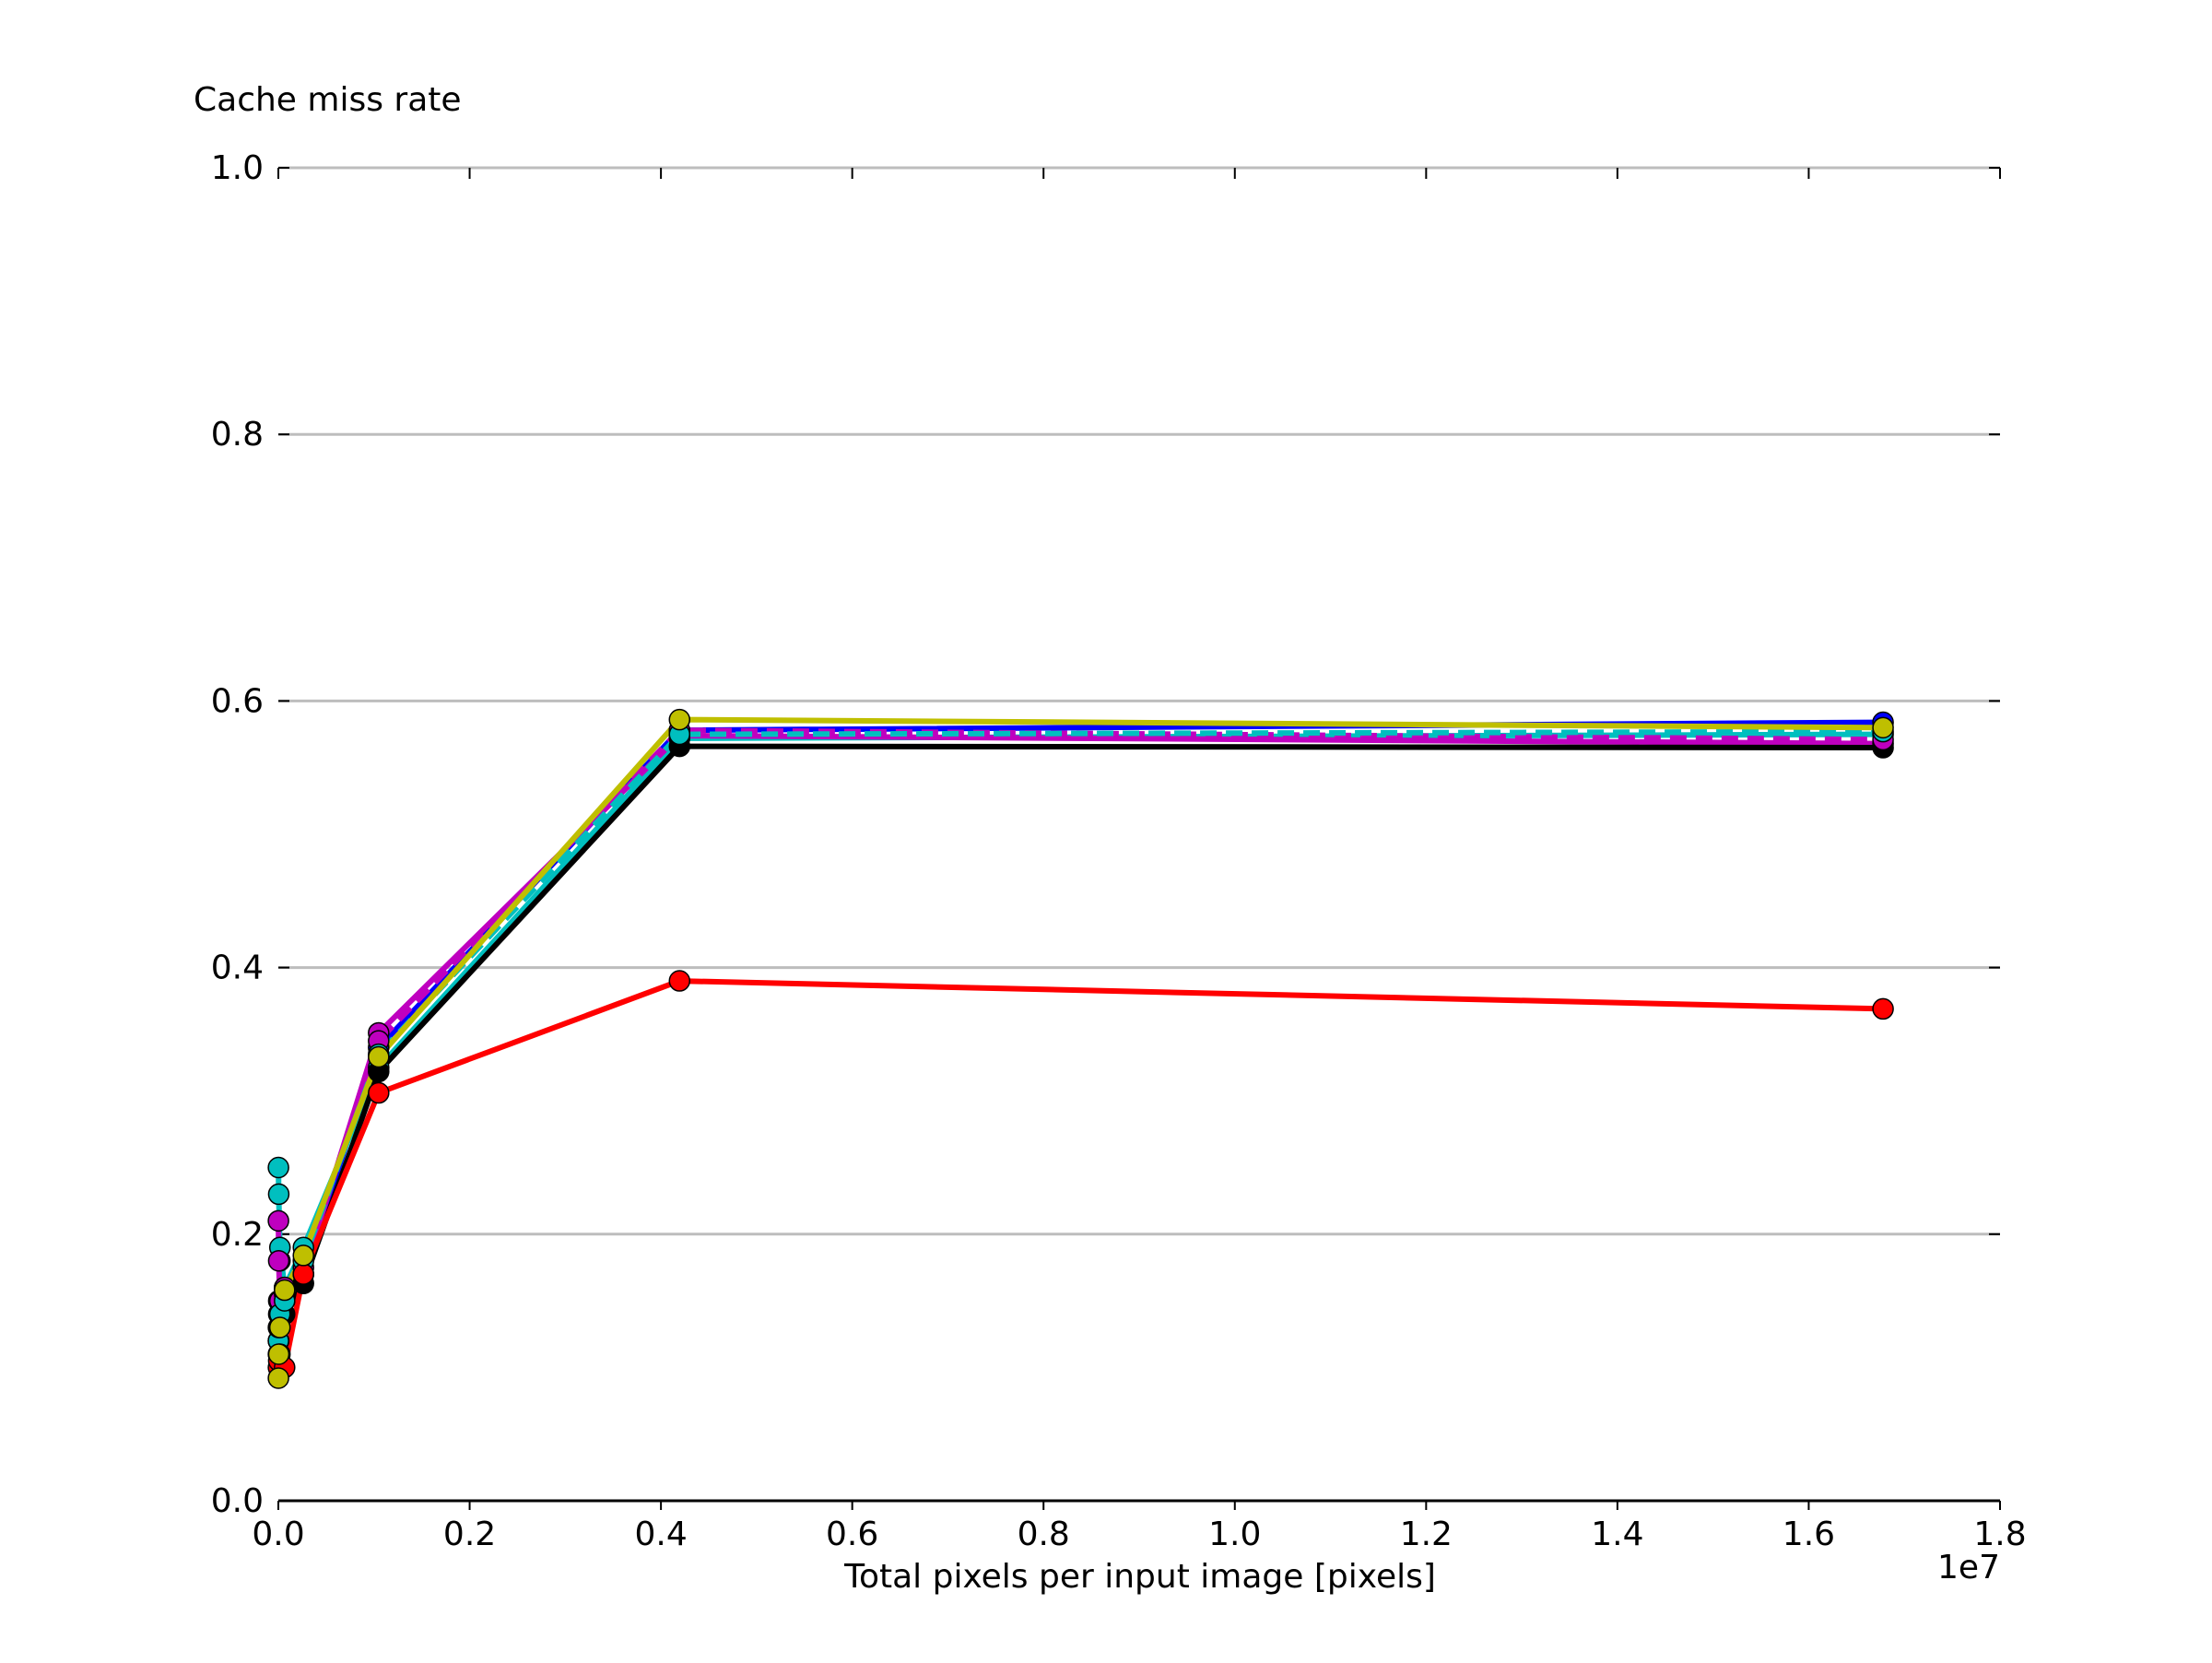 This screenshot has height=1663, width=2212. Describe the element at coordinates (328, 100) in the screenshot. I see `y-axis-label: Cache miss rate` at that location.